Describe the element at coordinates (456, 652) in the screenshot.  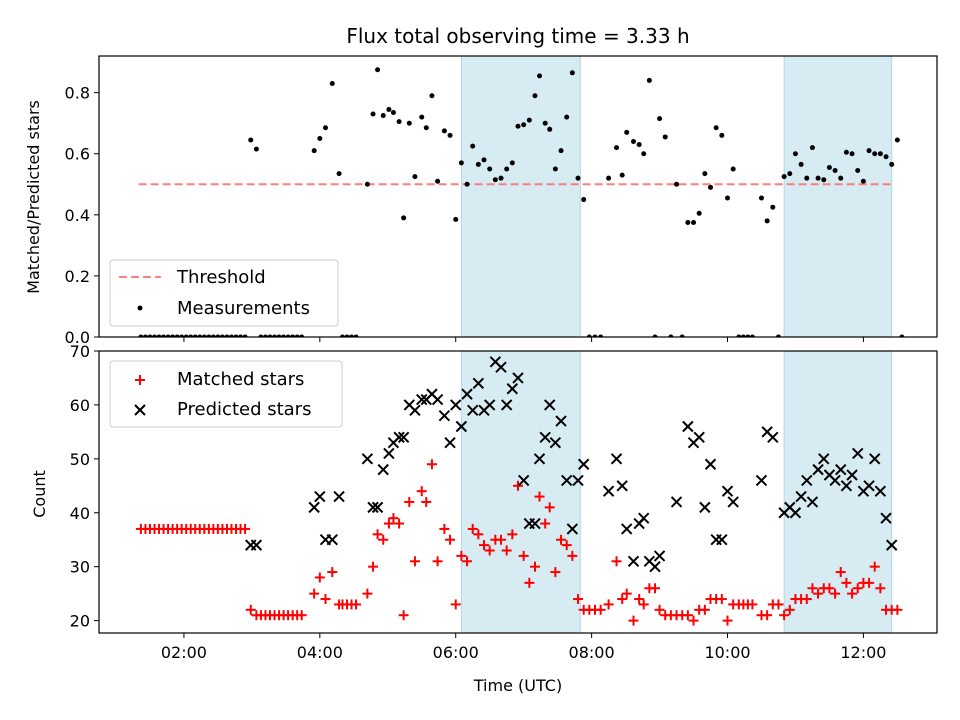
I see `x-tick-label: 06:00` at that location.